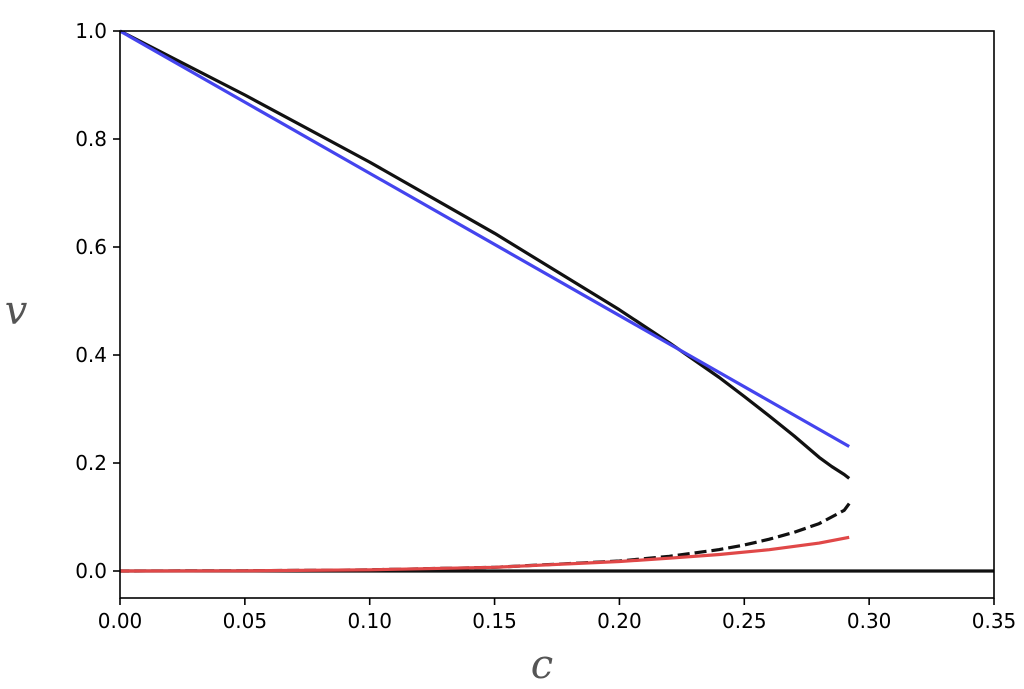  Describe the element at coordinates (91, 571) in the screenshot. I see `y-tick-label: 0.0` at that location.